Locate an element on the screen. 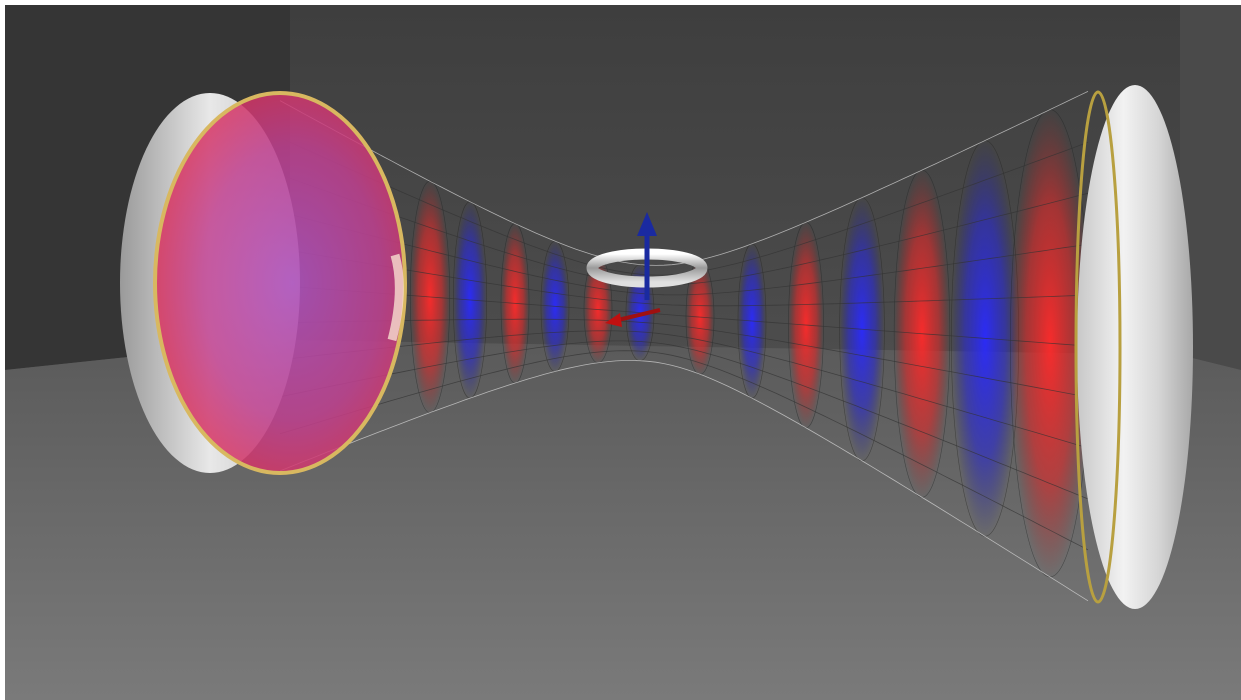  left-mirror-highlight is located at coordinates (395, 297).